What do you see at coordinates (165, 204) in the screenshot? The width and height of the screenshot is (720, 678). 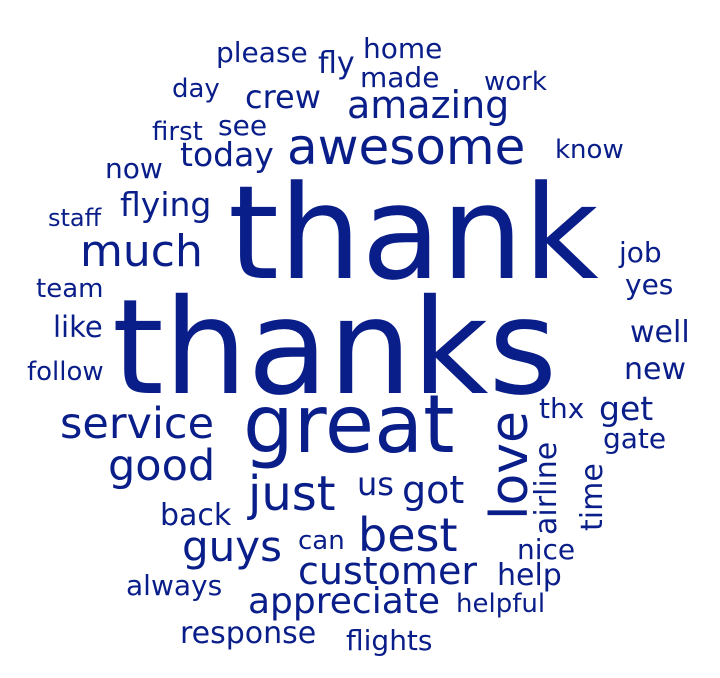 I see `word-flying: flying` at bounding box center [165, 204].